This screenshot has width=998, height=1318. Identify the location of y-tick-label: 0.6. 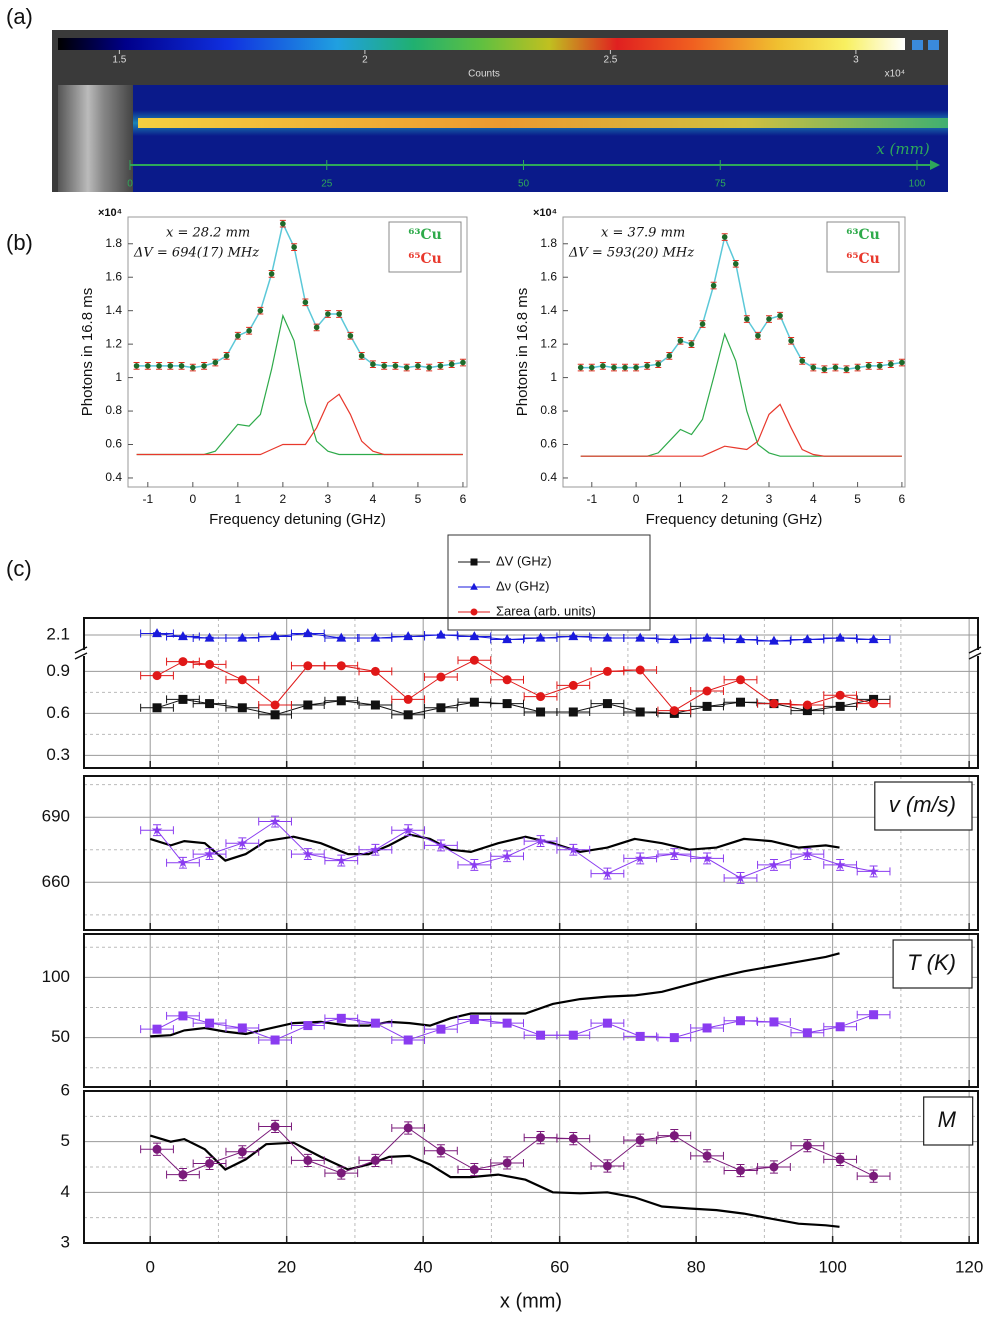
(548, 444).